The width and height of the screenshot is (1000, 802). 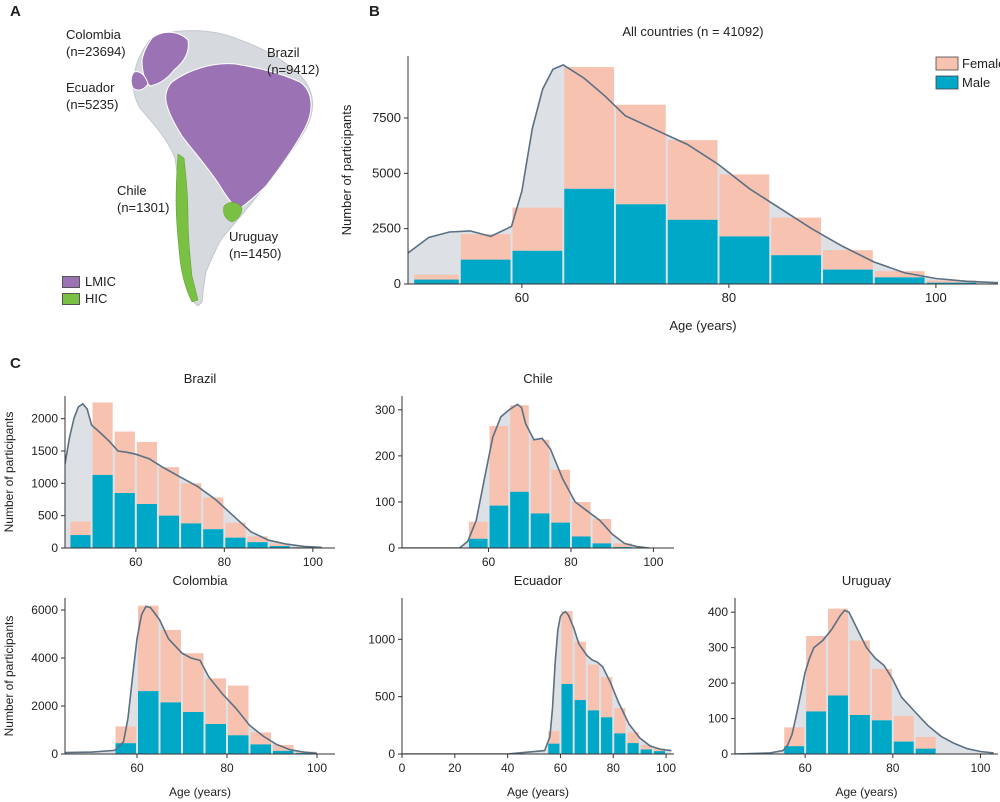 I want to click on hic-label: HIC, so click(x=96, y=298).